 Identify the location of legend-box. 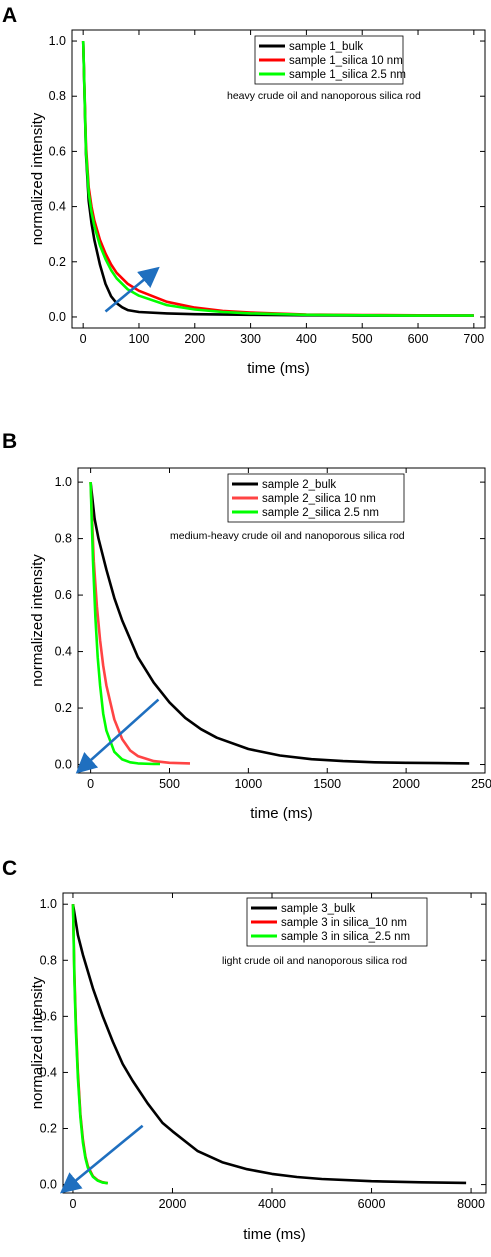
(316, 498).